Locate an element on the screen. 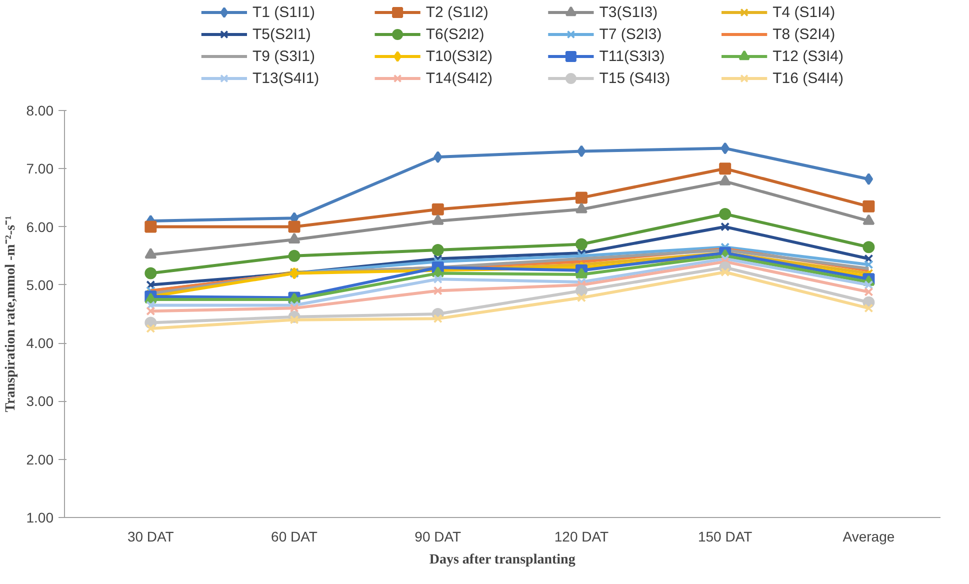  legend-label: T10(S3I2) is located at coordinates (459, 56).